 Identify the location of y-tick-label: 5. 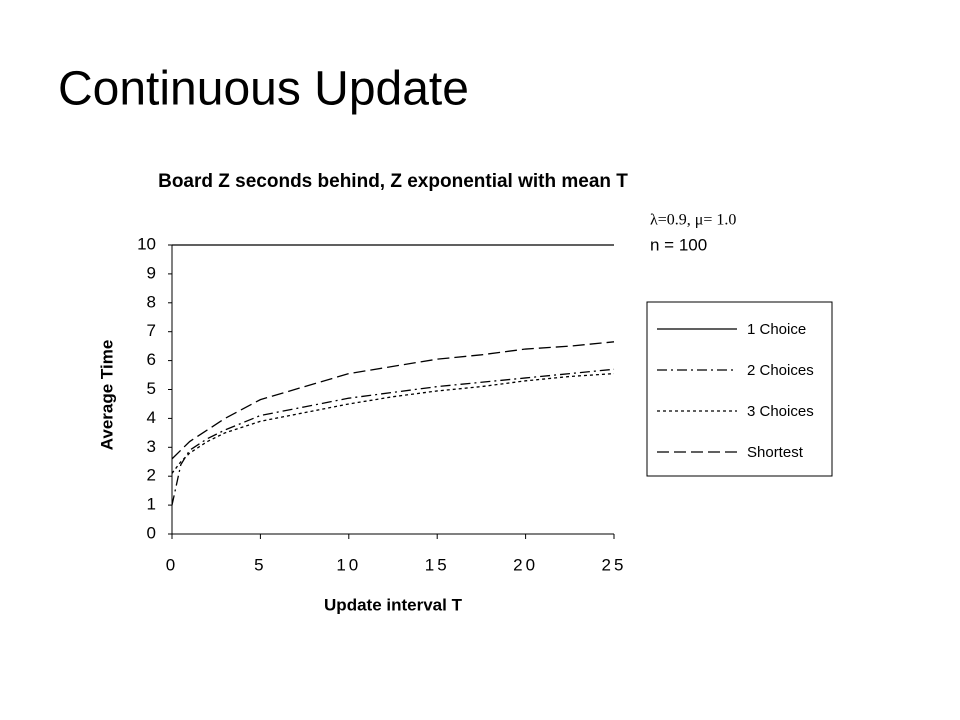
(151, 388).